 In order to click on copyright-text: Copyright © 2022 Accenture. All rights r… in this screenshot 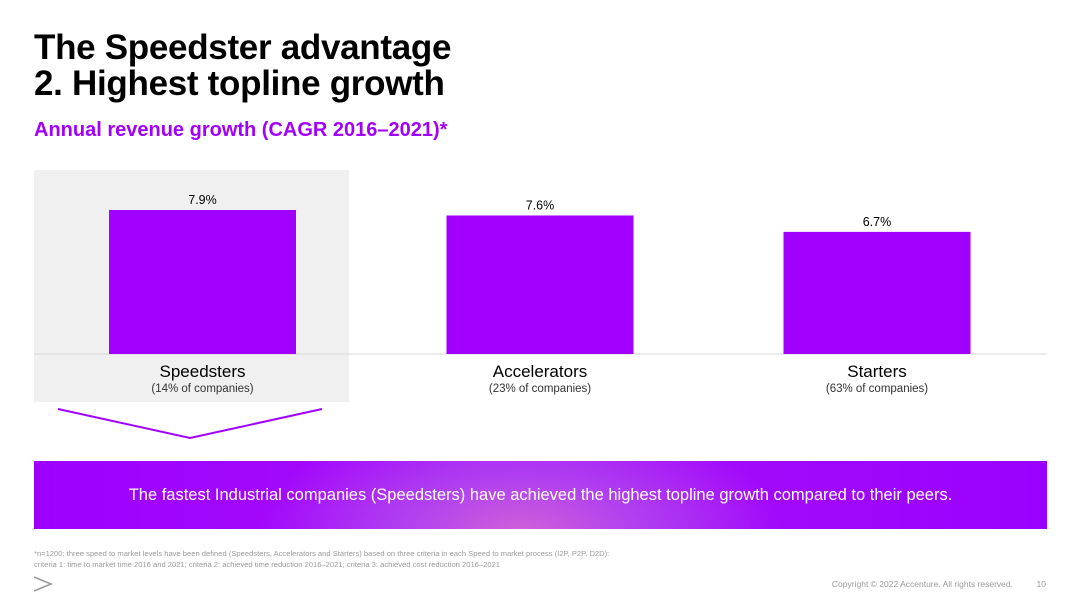, I will do `click(922, 584)`.